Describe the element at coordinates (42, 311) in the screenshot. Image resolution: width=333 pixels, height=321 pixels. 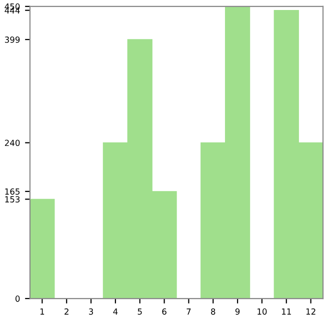
I see `x-tick-label: 1` at that location.